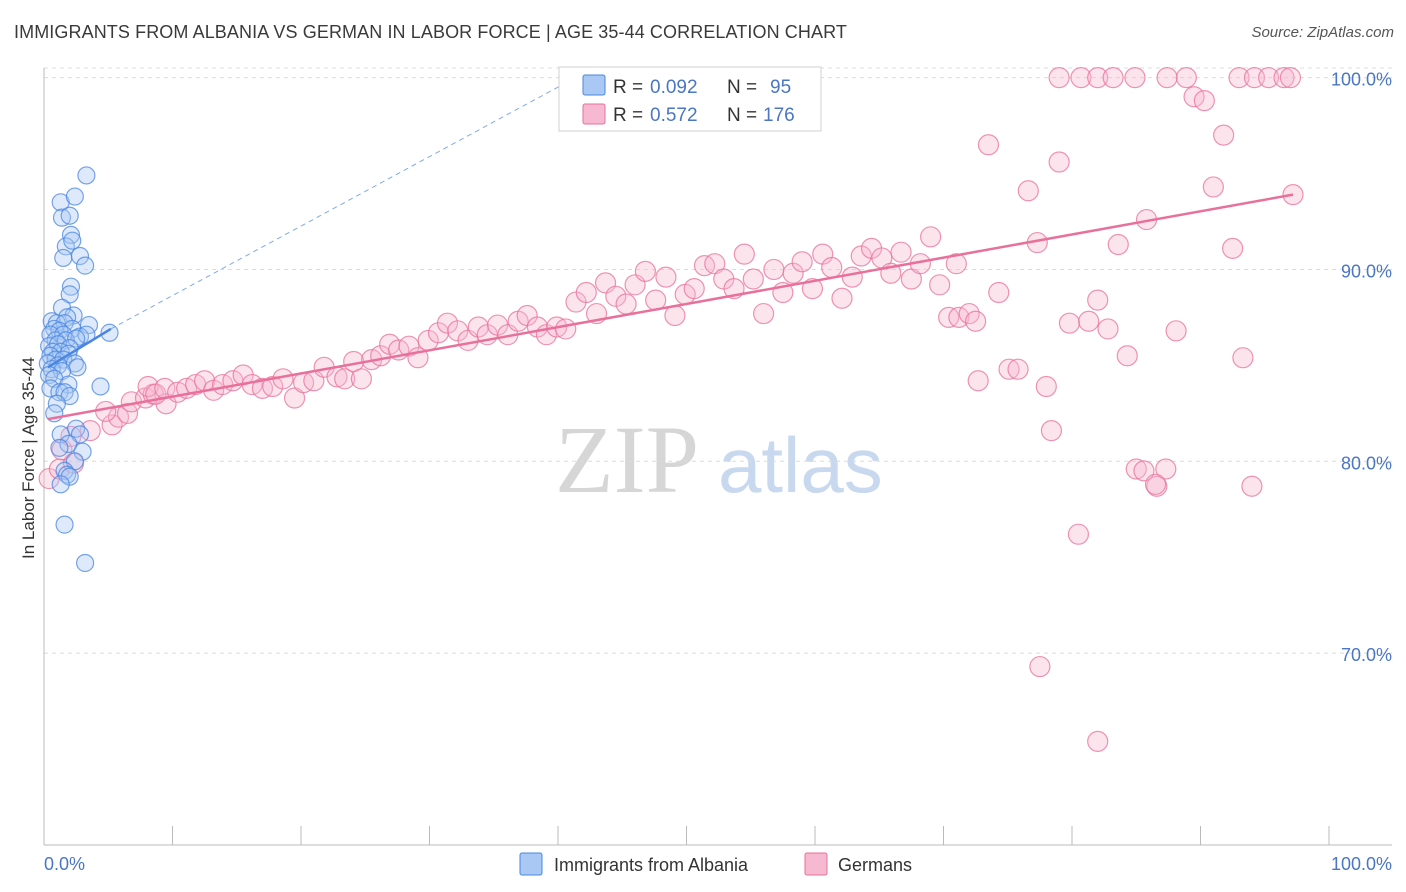 This screenshot has height=892, width=1406. I want to click on chart-source: Source: ZipAtlas.com, so click(1322, 32).